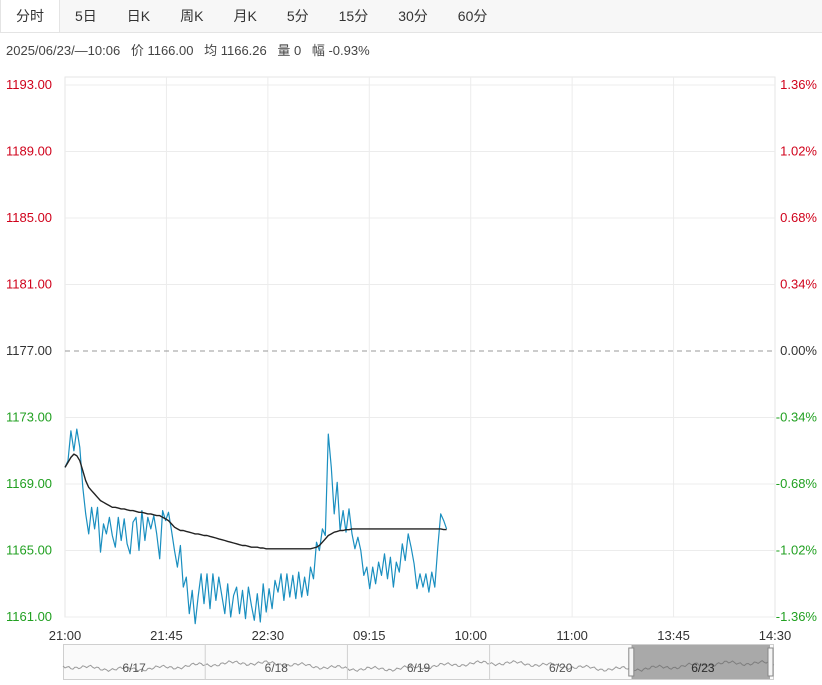 The image size is (822, 685). Describe the element at coordinates (134, 668) in the screenshot. I see `navigator-date-label: 6/17` at that location.